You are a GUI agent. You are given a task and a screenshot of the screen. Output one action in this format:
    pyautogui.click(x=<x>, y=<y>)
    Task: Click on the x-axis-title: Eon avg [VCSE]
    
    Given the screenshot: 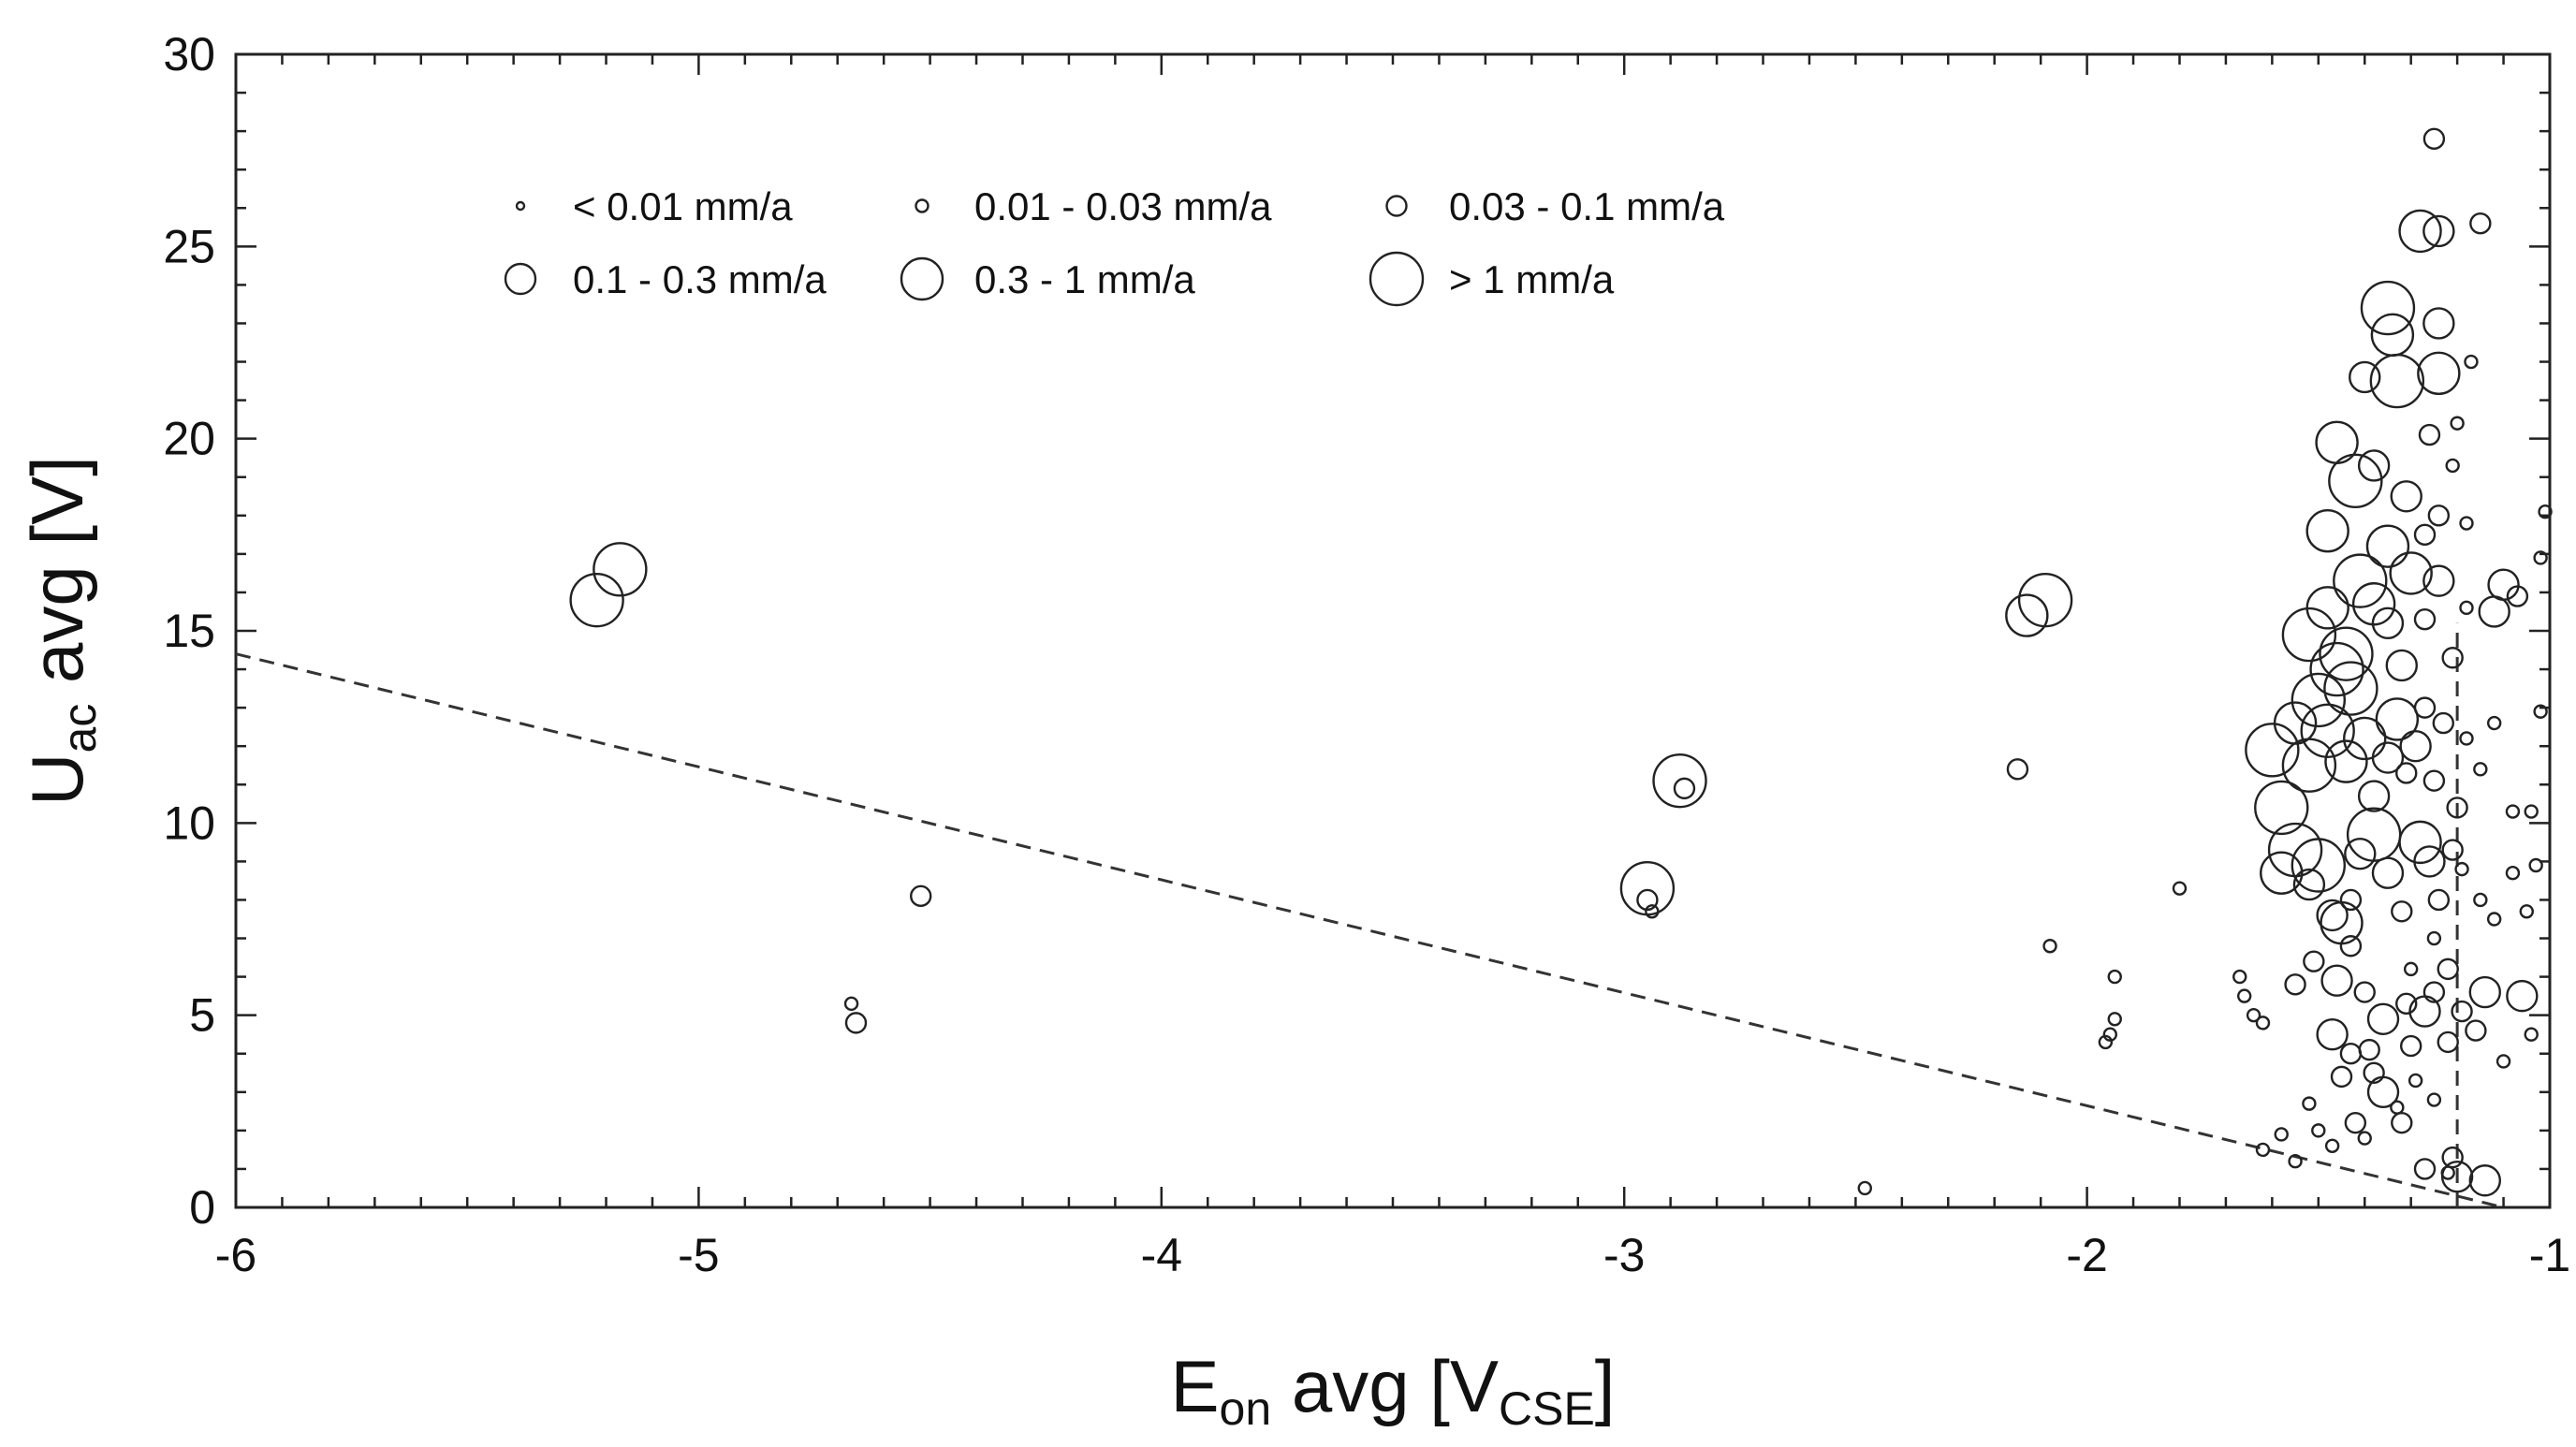 What is the action you would take?
    pyautogui.click(x=1393, y=1390)
    